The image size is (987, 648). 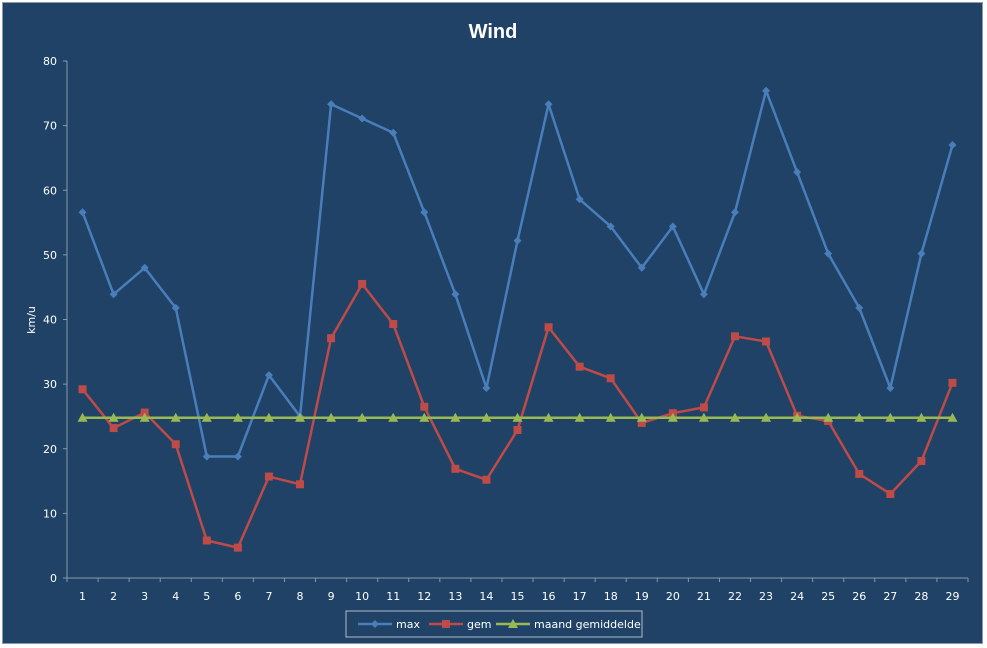 What do you see at coordinates (797, 596) in the screenshot?
I see `x-tick-label: 24` at bounding box center [797, 596].